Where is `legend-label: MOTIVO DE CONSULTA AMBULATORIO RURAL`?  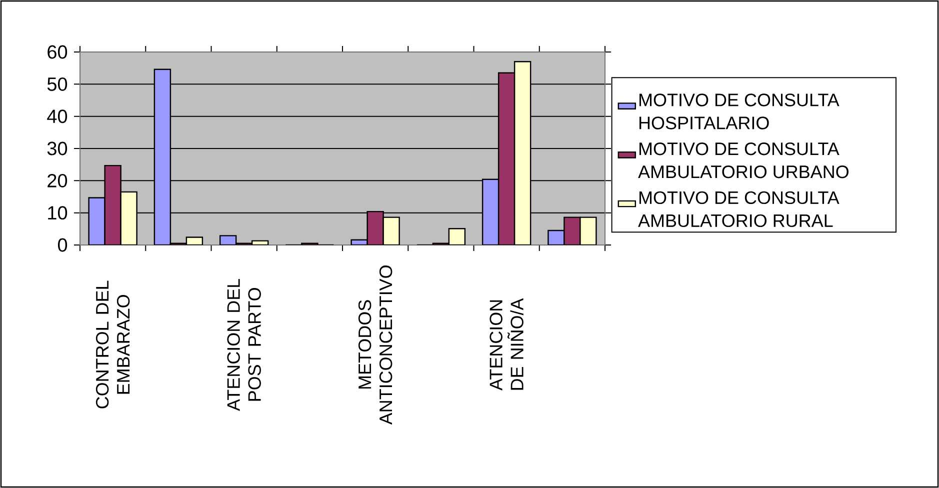 legend-label: MOTIVO DE CONSULTA AMBULATORIO RURAL is located at coordinates (739, 209).